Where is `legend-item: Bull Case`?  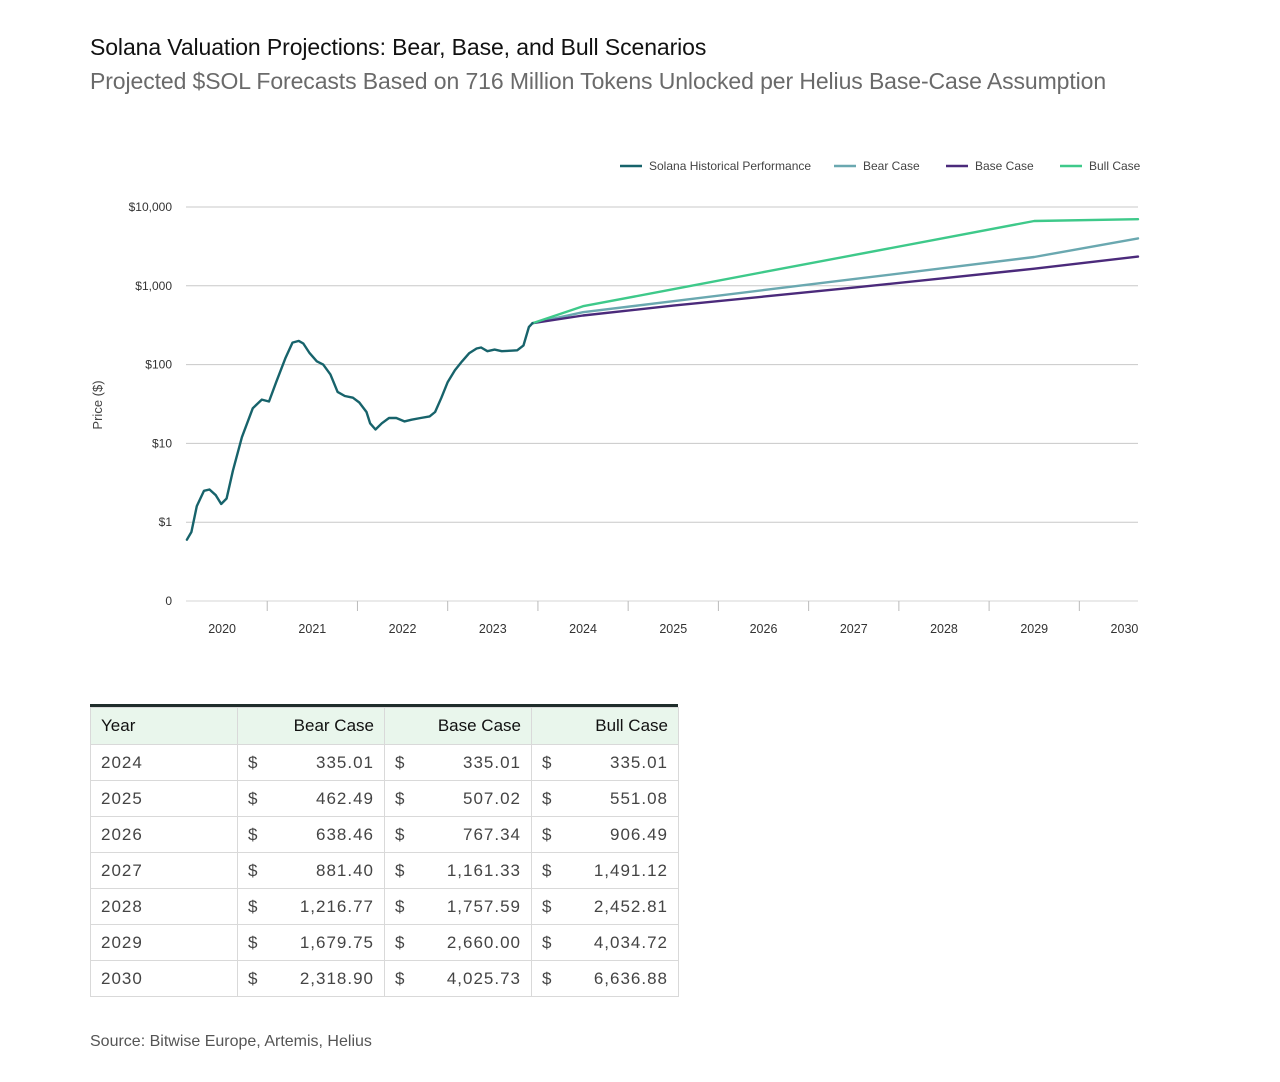
legend-item: Bull Case is located at coordinates (1100, 166).